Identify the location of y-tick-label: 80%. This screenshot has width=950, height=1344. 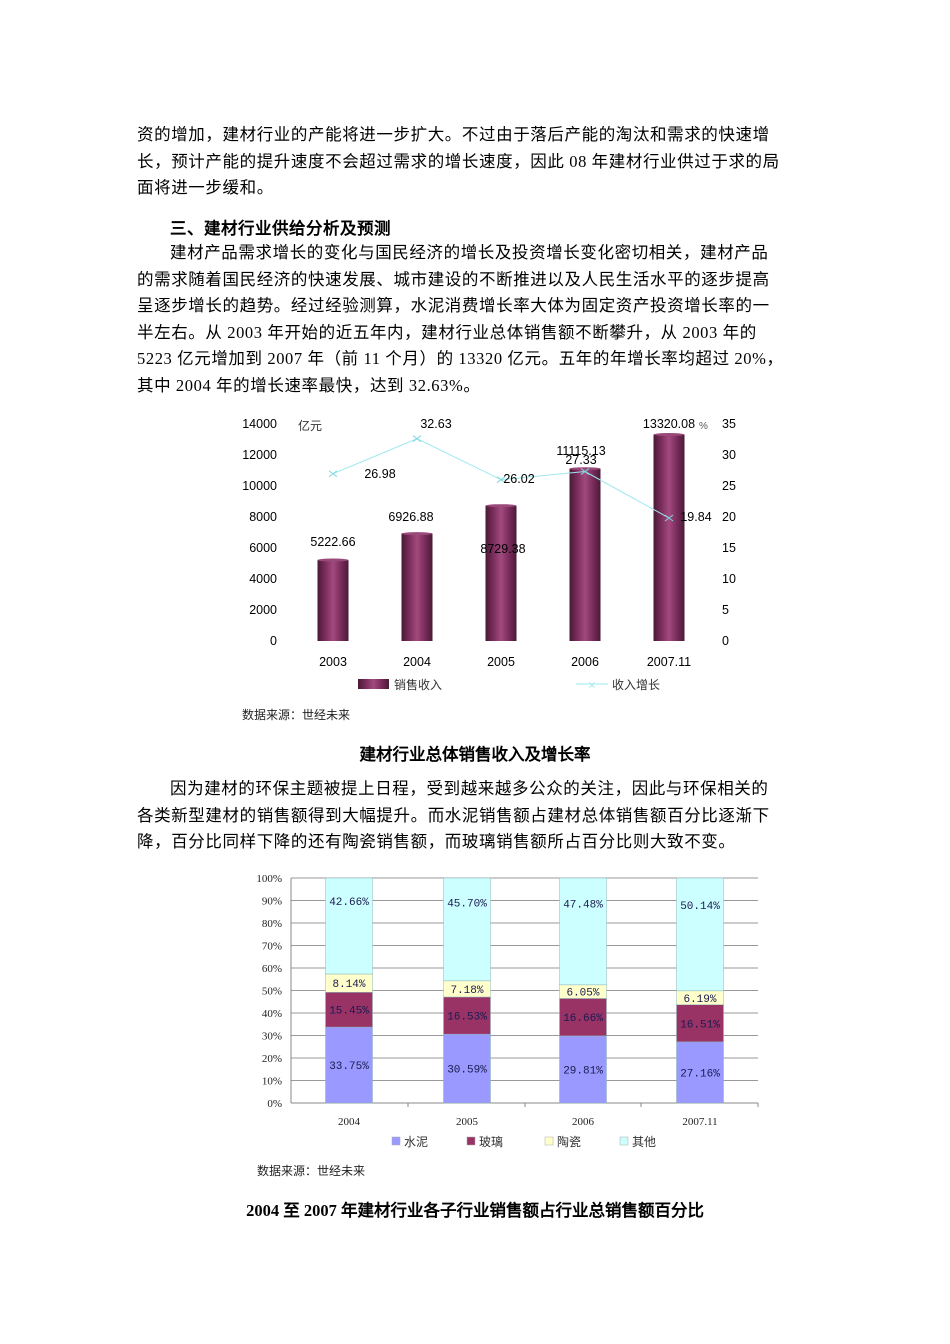
(272, 924).